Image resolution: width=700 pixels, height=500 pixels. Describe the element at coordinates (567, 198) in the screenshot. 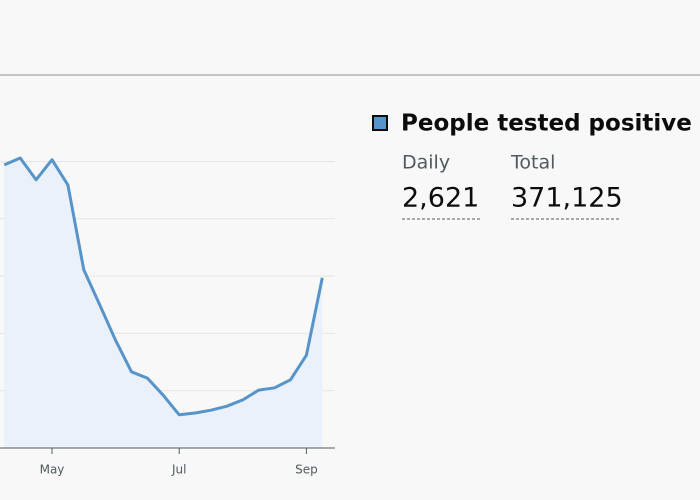

I see `total-value: 371,125` at that location.